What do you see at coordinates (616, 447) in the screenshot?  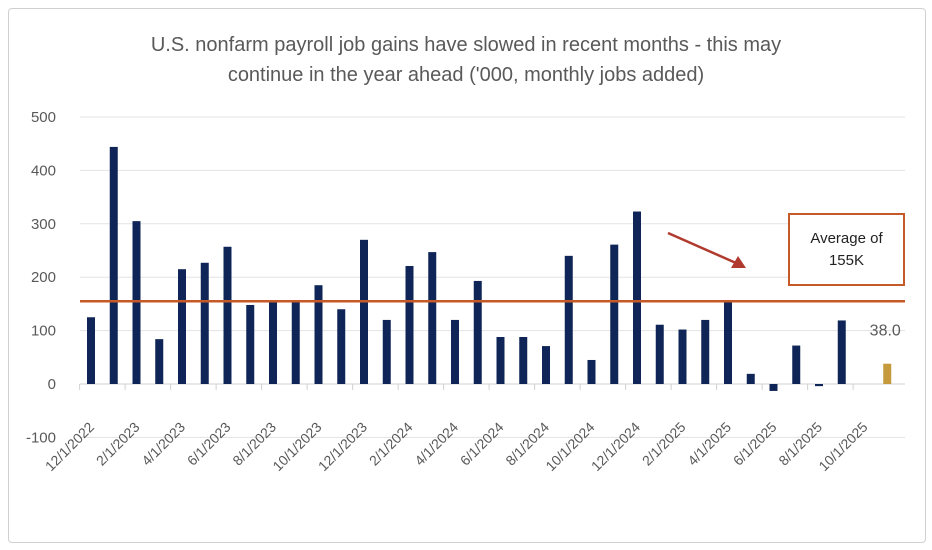 I see `x-tick-label: 12/1/2024` at bounding box center [616, 447].